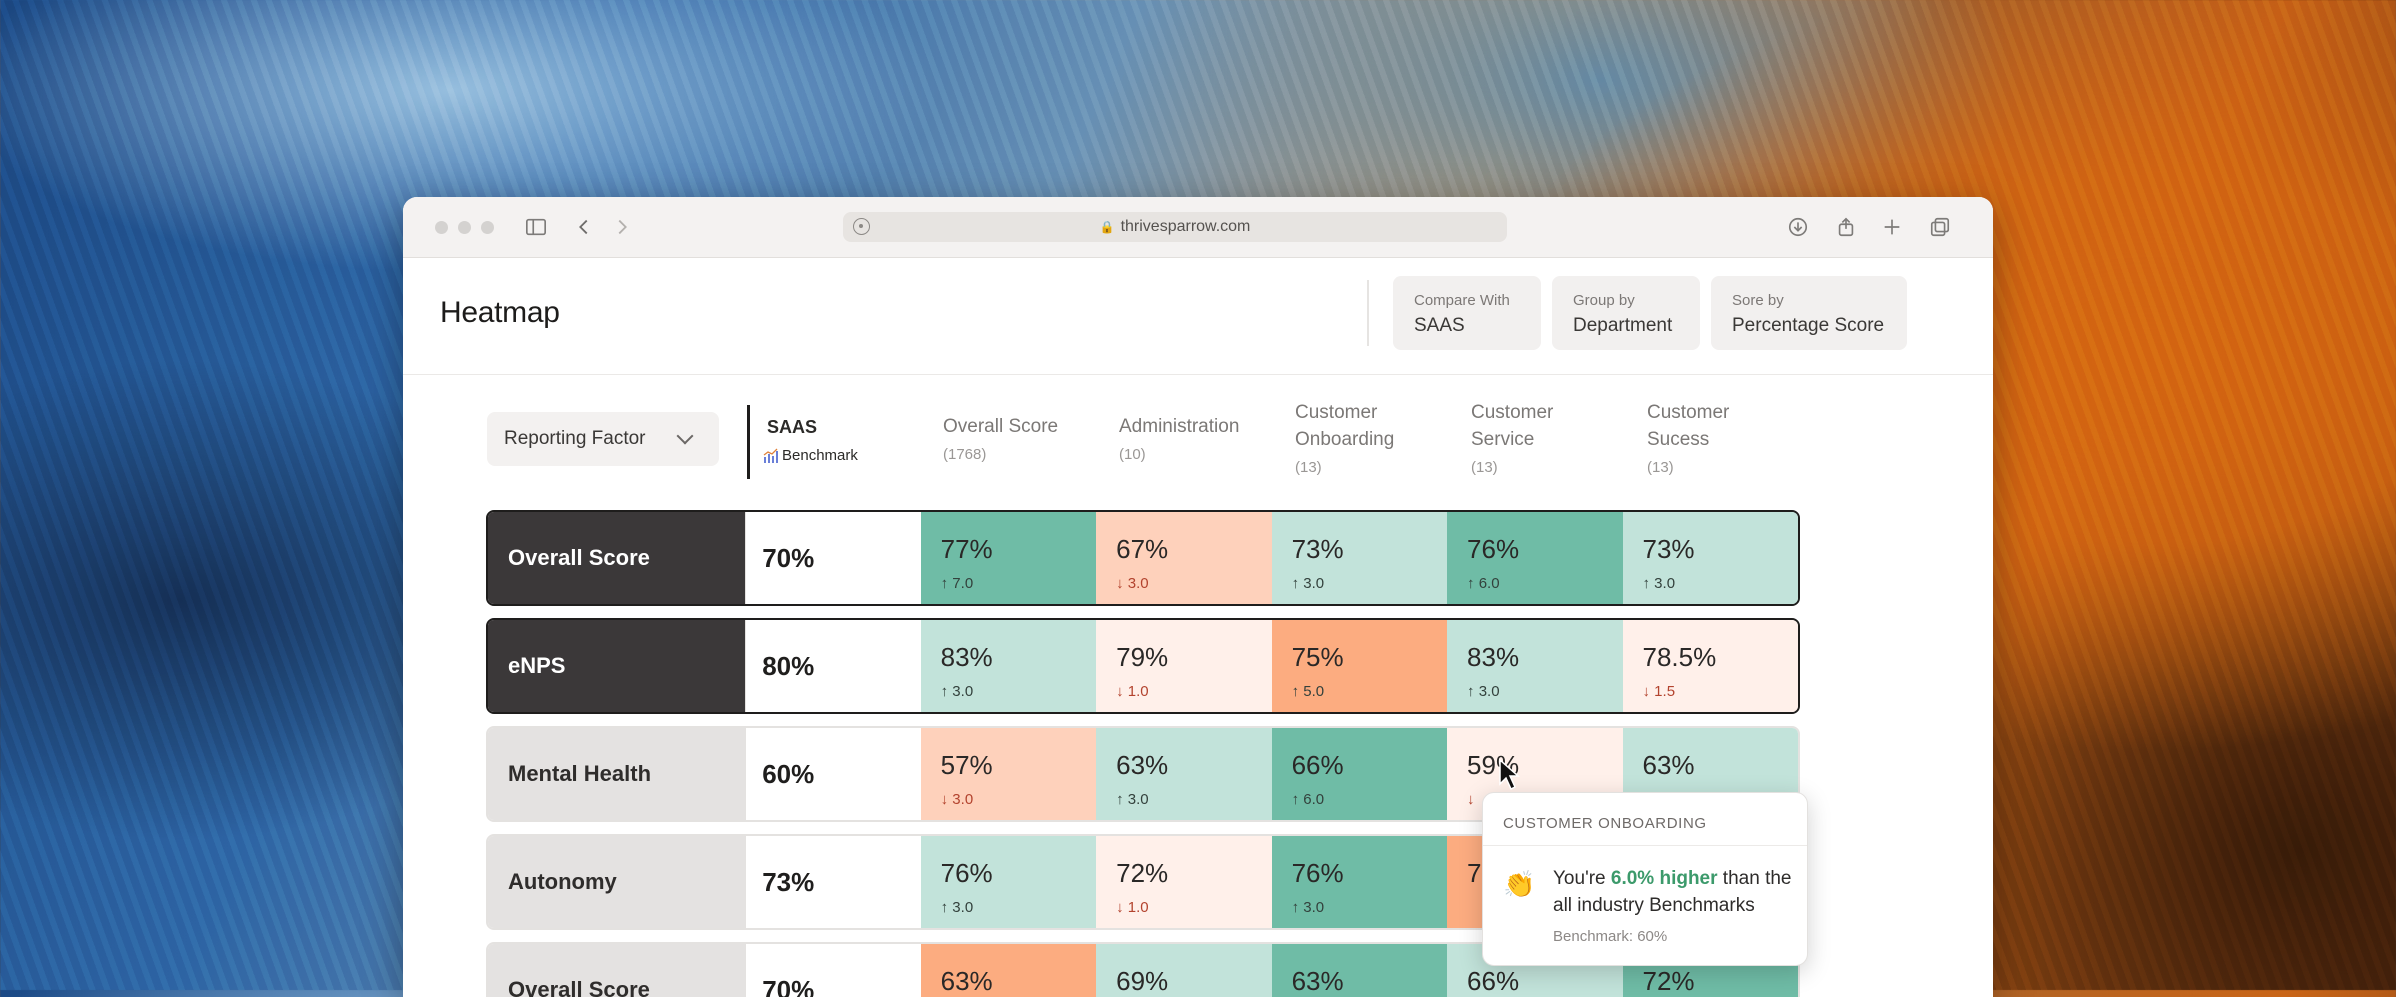  I want to click on column-header-overall-score: Overall Score (1768), so click(1000, 438).